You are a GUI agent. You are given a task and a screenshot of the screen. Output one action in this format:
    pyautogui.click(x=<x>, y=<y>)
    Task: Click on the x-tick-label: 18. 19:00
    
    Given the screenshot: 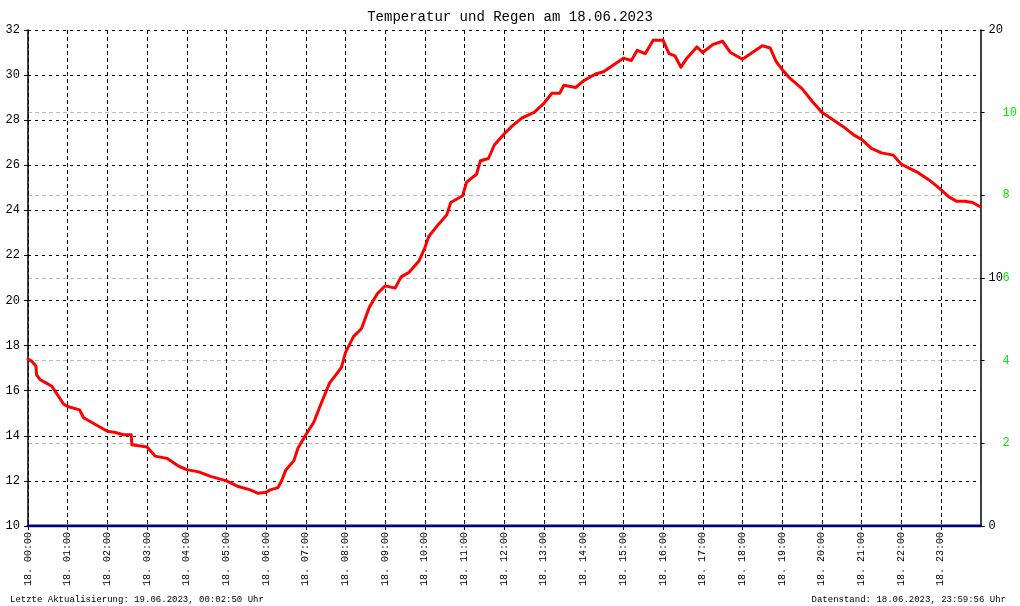 What is the action you would take?
    pyautogui.click(x=782, y=559)
    